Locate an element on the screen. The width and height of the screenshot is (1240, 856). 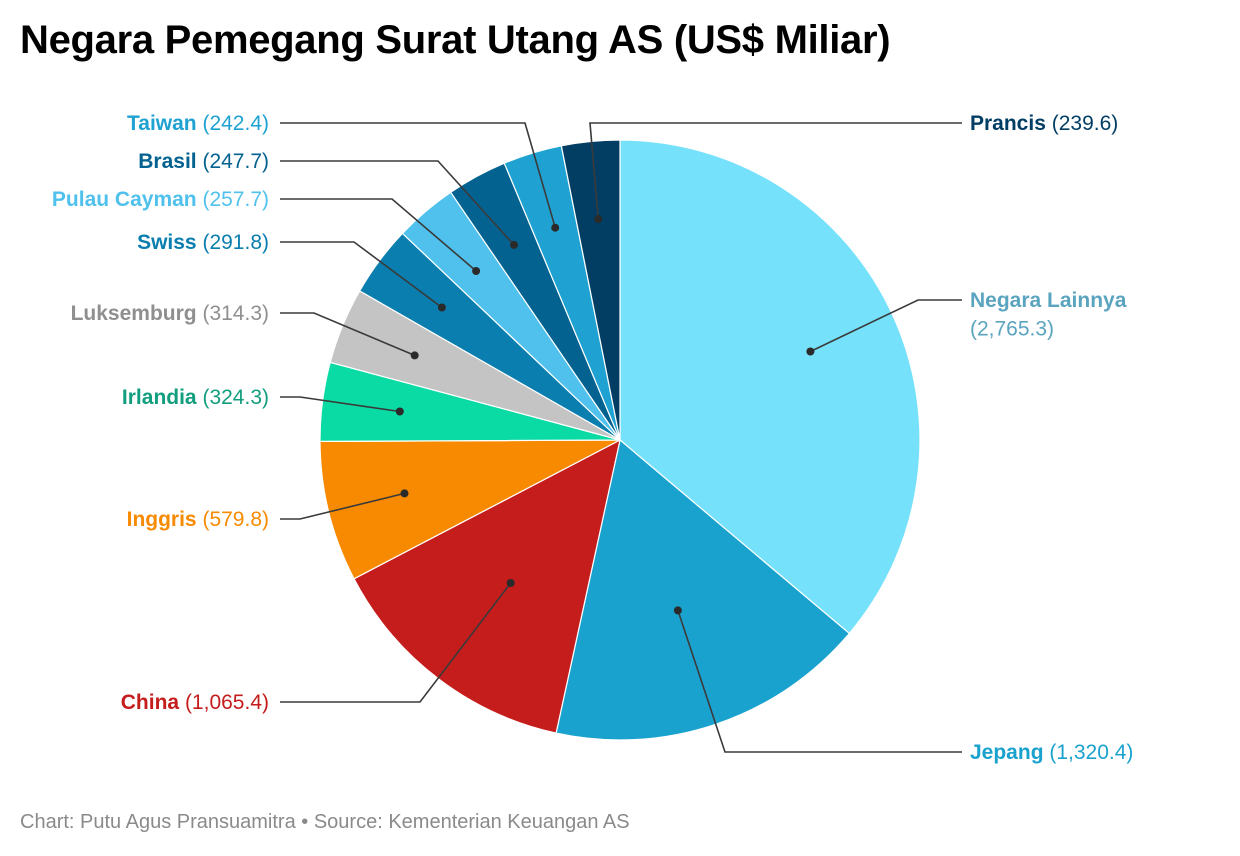
slice-label-china: China (1,065.4) is located at coordinates (195, 702).